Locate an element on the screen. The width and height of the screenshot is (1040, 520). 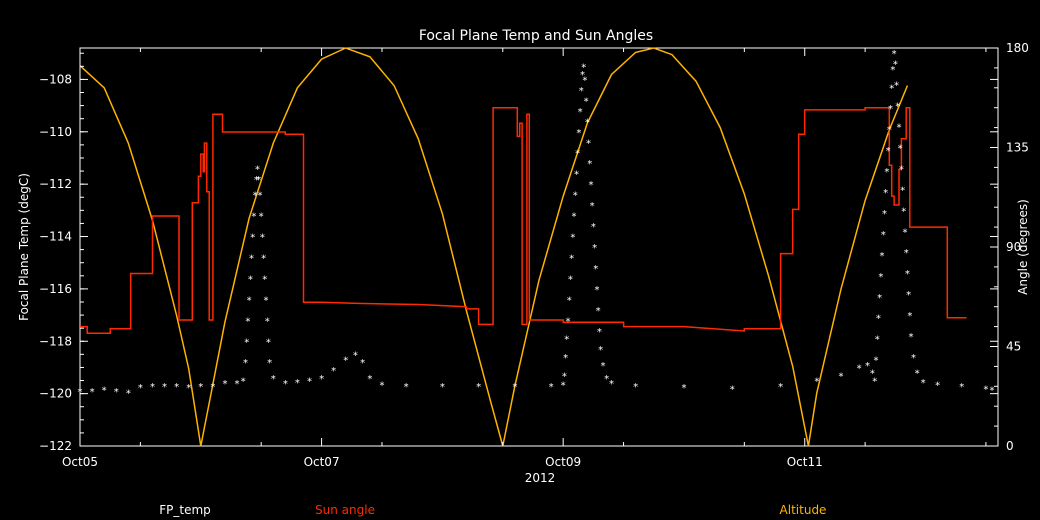
y-tick-label: −116 is located at coordinates (55, 289).